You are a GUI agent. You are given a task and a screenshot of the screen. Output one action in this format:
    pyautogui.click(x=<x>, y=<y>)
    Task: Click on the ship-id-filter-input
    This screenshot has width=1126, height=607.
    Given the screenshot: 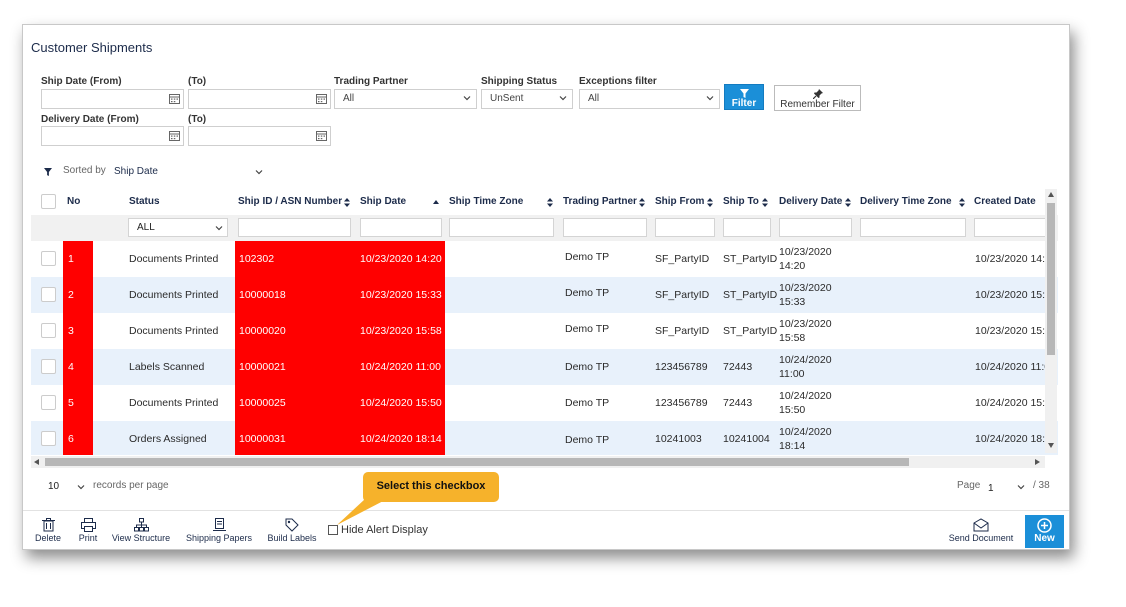 What is the action you would take?
    pyautogui.click(x=294, y=227)
    